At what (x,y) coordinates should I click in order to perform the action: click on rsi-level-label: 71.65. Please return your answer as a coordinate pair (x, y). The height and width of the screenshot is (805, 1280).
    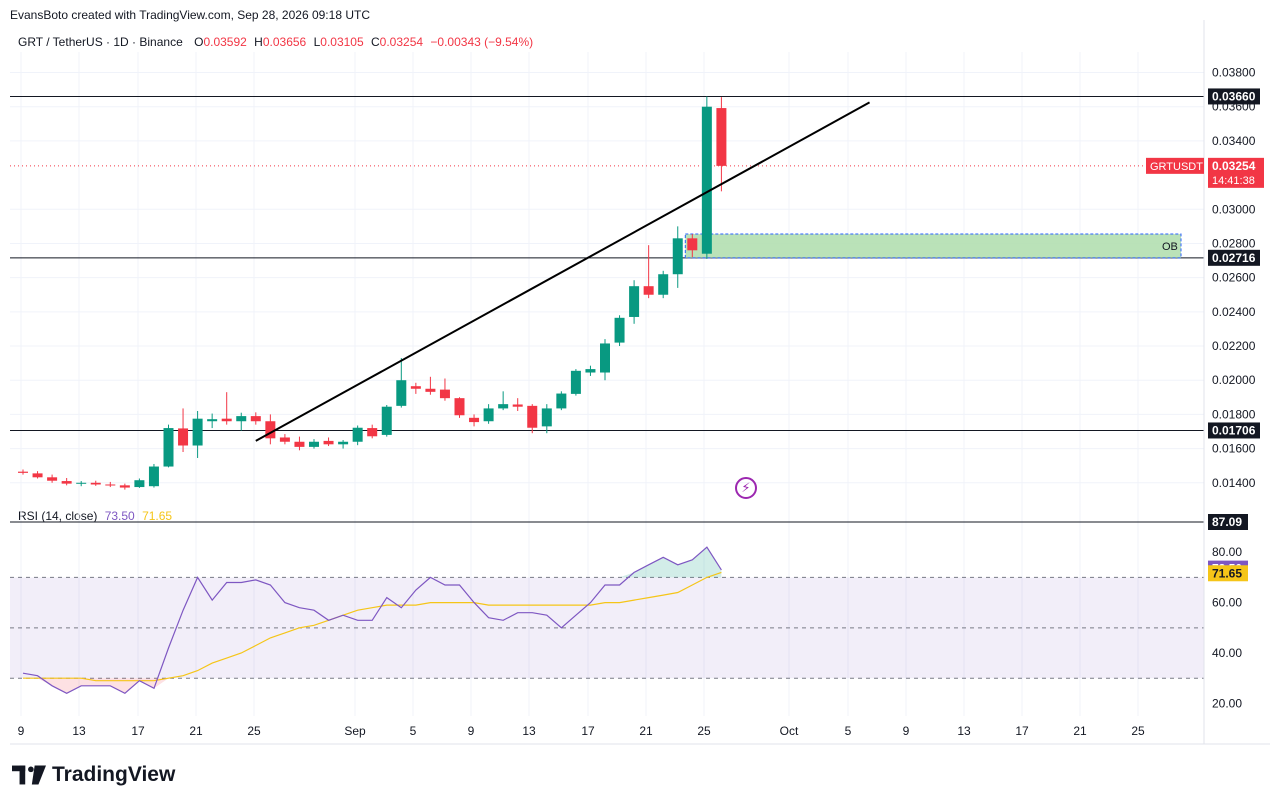
    Looking at the image, I should click on (1227, 573).